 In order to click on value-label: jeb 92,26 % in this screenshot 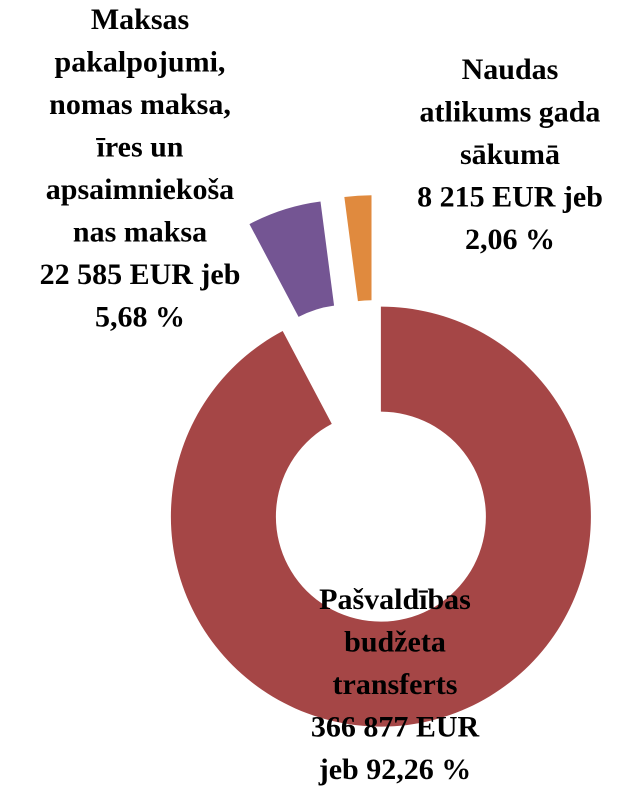, I will do `click(395, 769)`.